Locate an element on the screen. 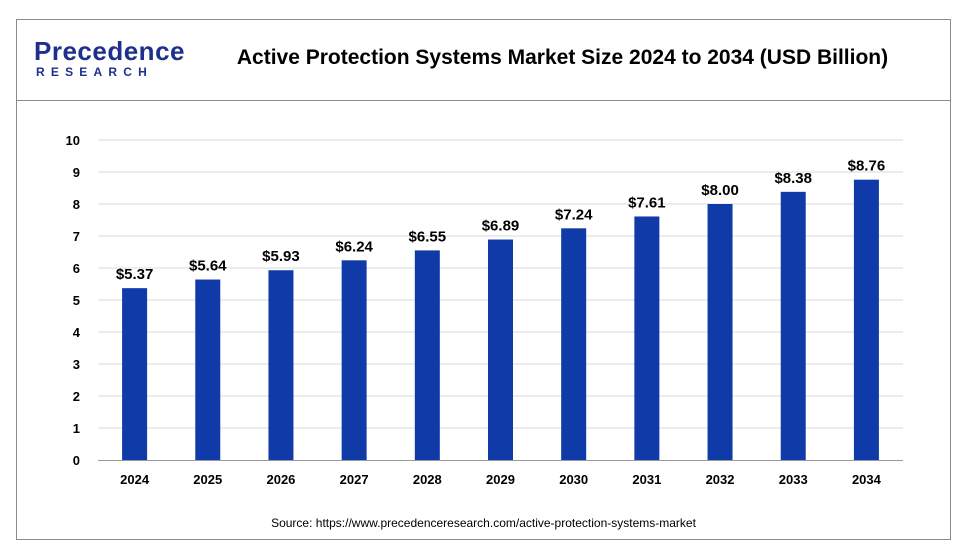  logo-wordmark: Precedence is located at coordinates (109, 51).